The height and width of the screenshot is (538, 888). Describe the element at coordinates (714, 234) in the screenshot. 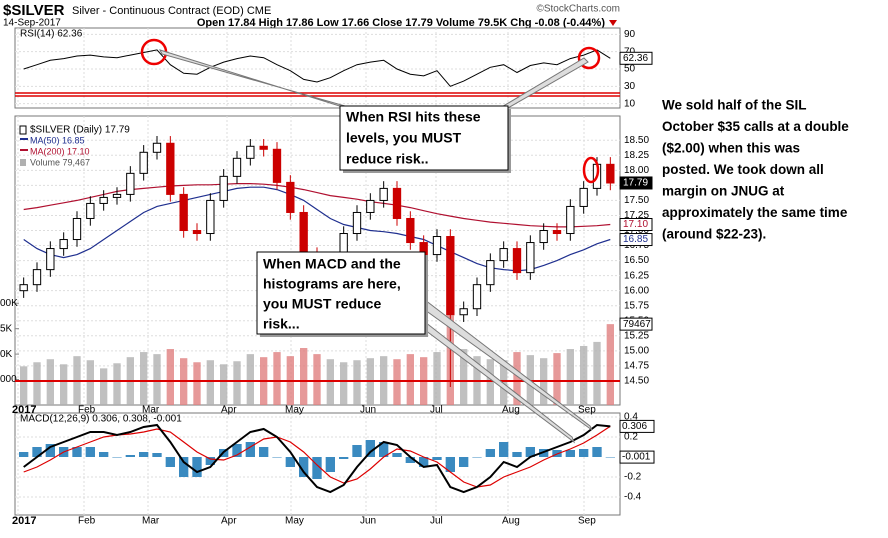

I see `side-note-line: (around $22-23).` at that location.